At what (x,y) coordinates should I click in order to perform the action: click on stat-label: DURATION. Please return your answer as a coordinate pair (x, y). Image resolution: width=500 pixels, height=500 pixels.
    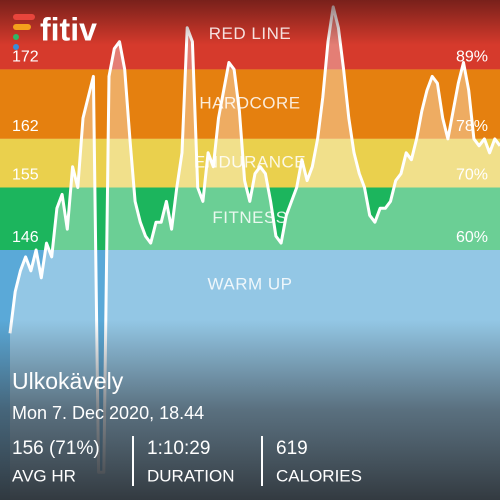
    Looking at the image, I should click on (191, 475).